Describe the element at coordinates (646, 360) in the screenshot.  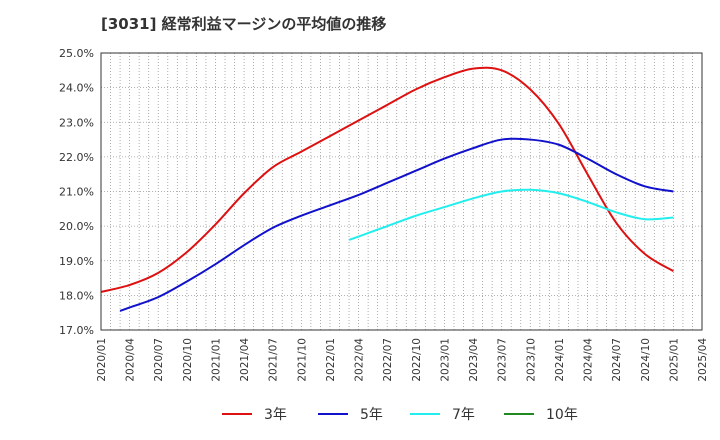
I see `x-tick-label: 2024/10` at that location.